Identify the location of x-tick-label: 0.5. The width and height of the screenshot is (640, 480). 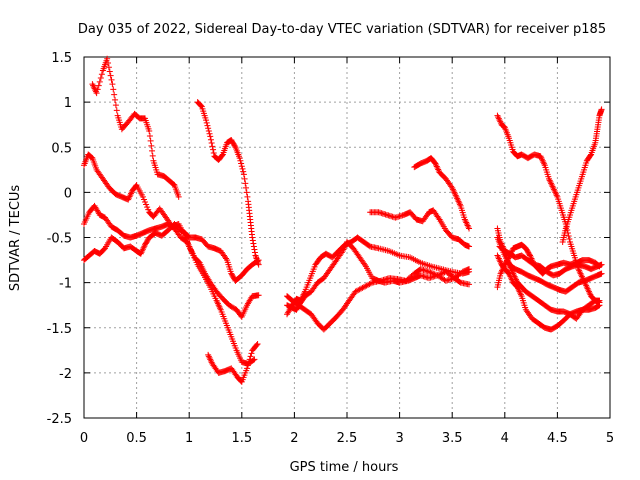
(136, 438).